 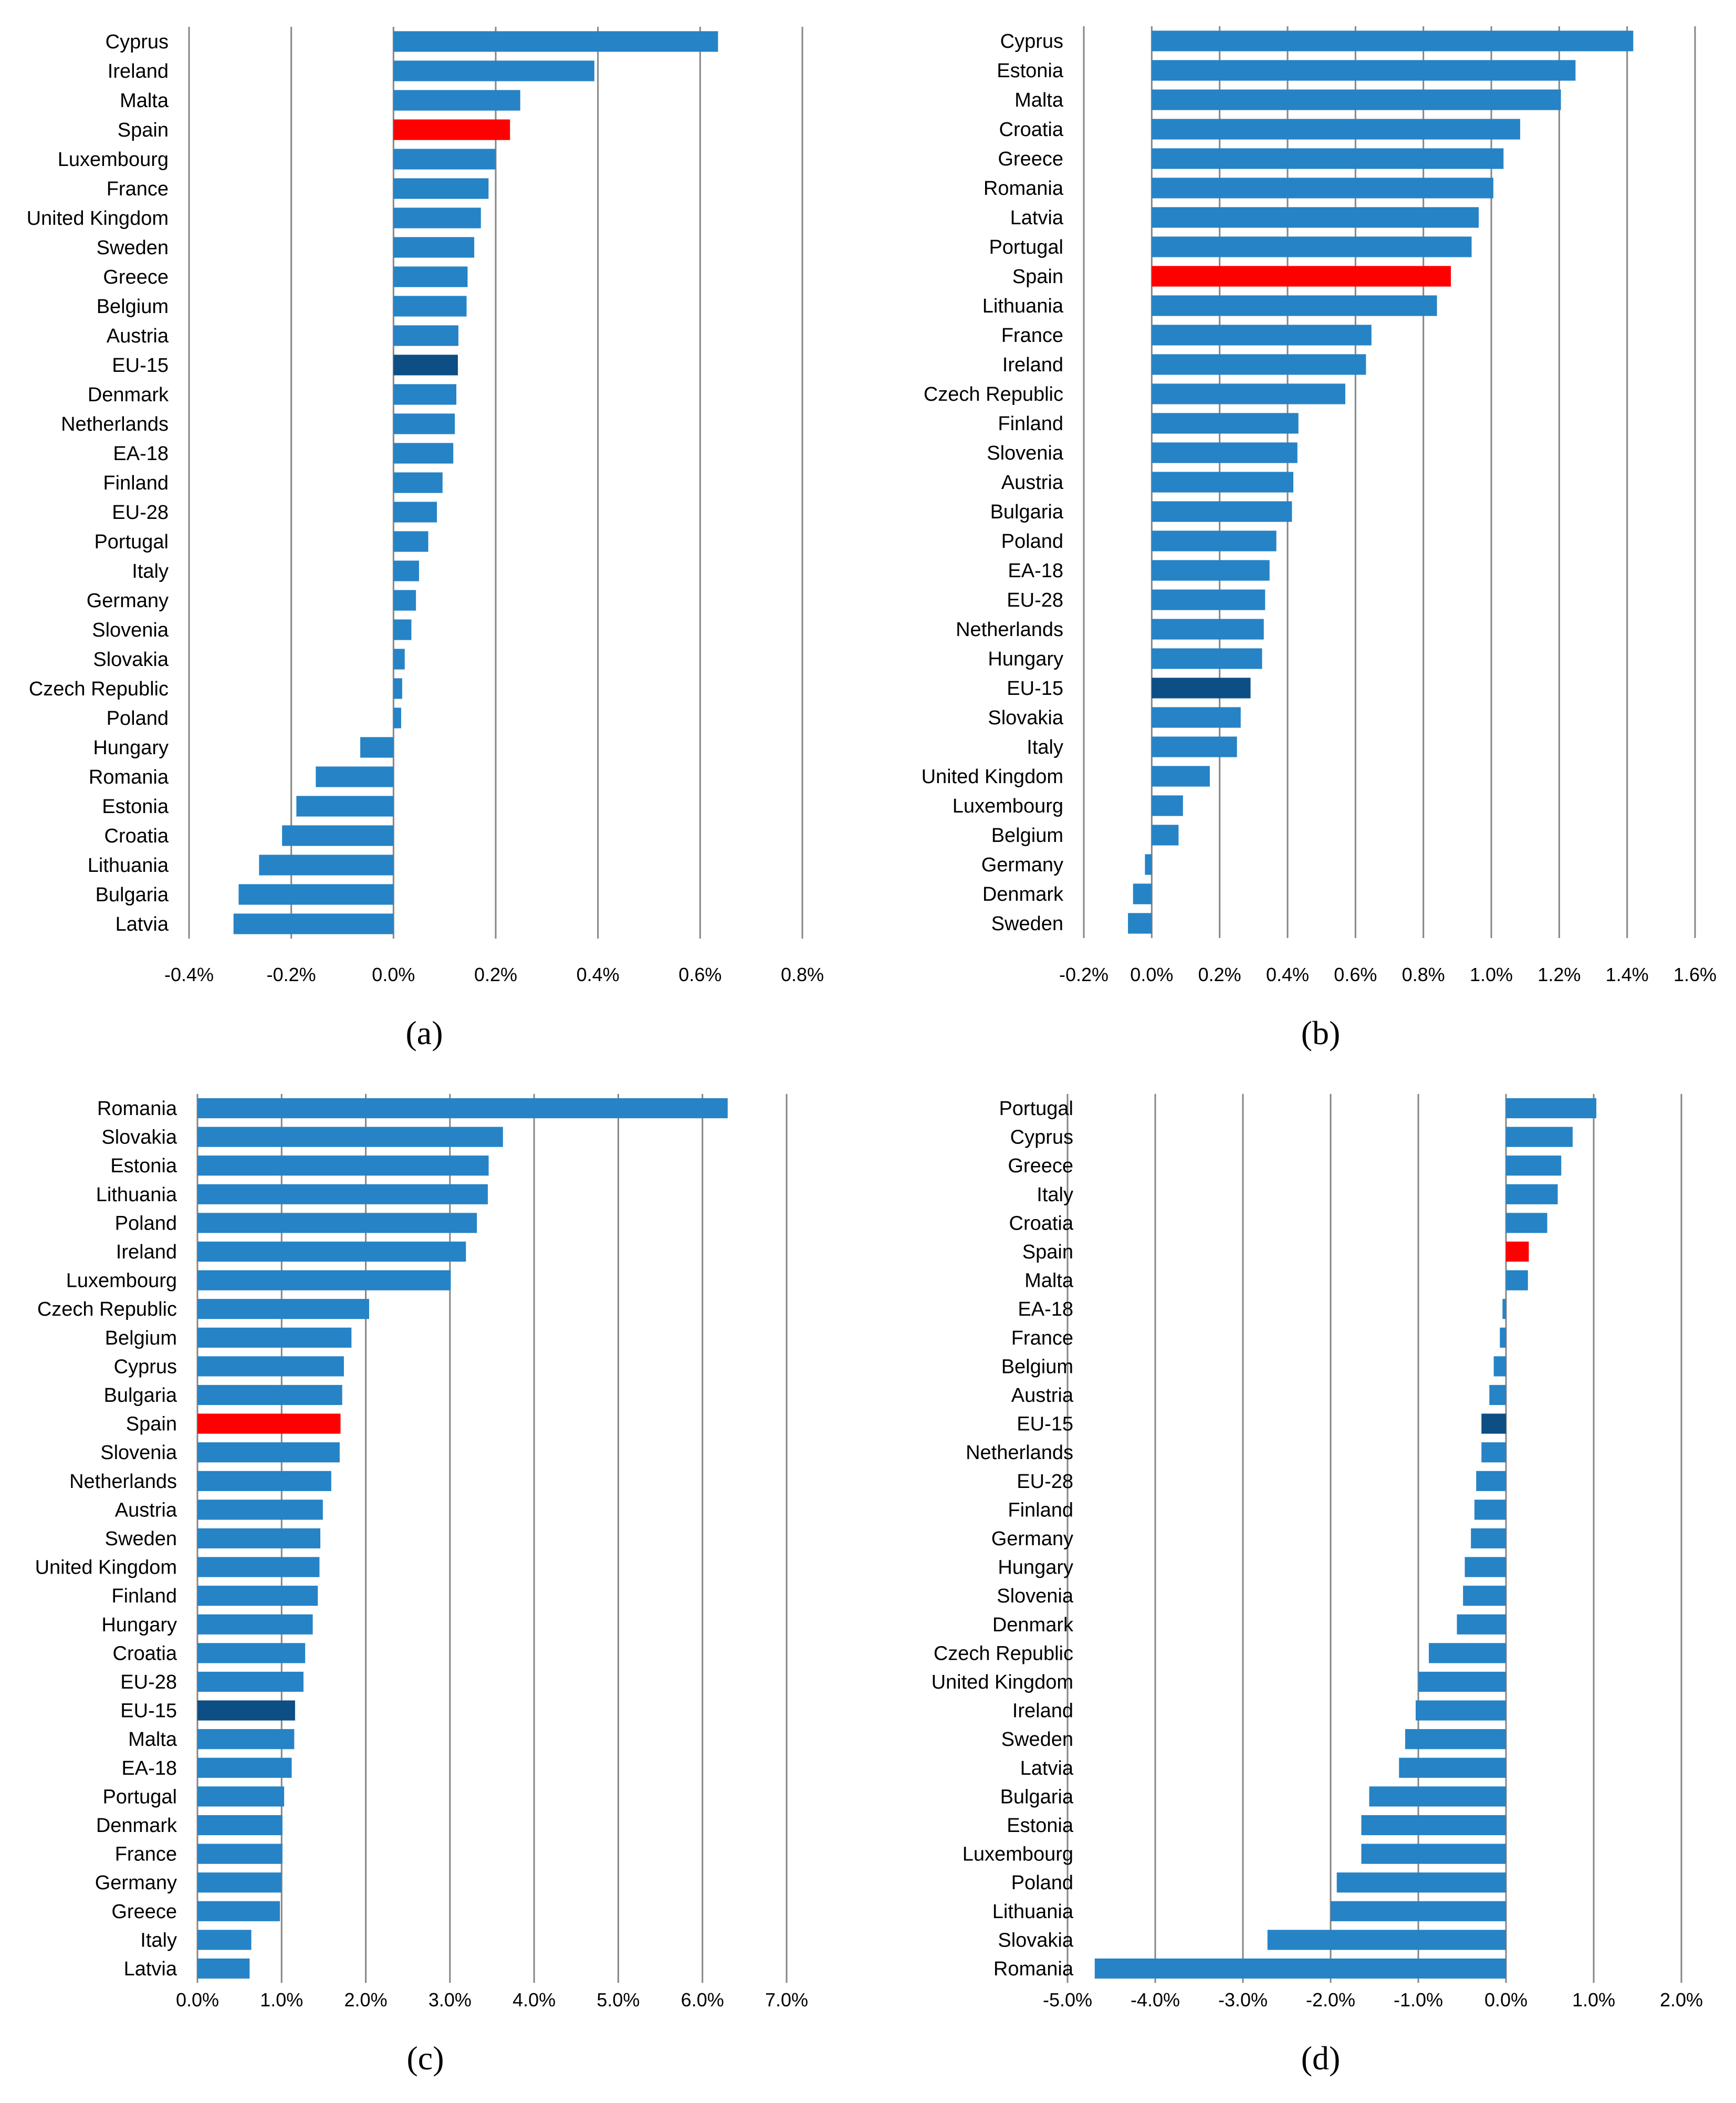 What do you see at coordinates (1330, 2000) in the screenshot?
I see `tick-label: -2.0%` at bounding box center [1330, 2000].